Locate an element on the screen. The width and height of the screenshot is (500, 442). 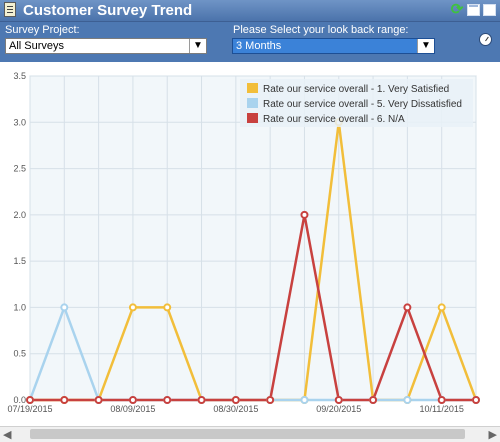
gauge-icon is located at coordinates (485, 39).